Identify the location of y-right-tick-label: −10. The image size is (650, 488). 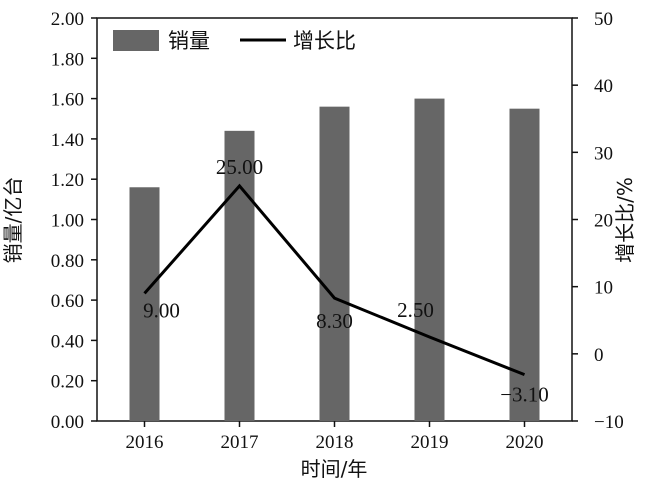
(609, 422).